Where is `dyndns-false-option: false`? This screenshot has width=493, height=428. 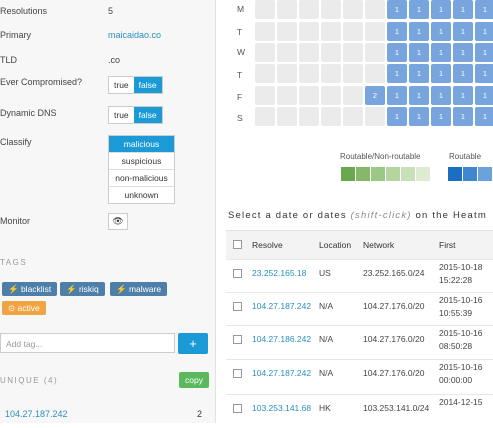
dyndns-false-option: false is located at coordinates (147, 115).